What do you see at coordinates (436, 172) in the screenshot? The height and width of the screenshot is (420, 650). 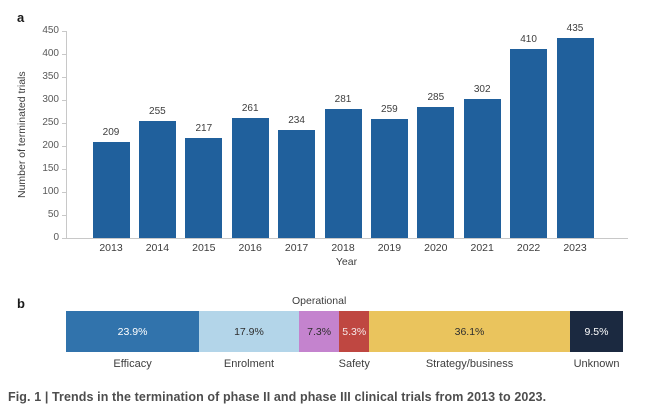 I see `bar-2020` at bounding box center [436, 172].